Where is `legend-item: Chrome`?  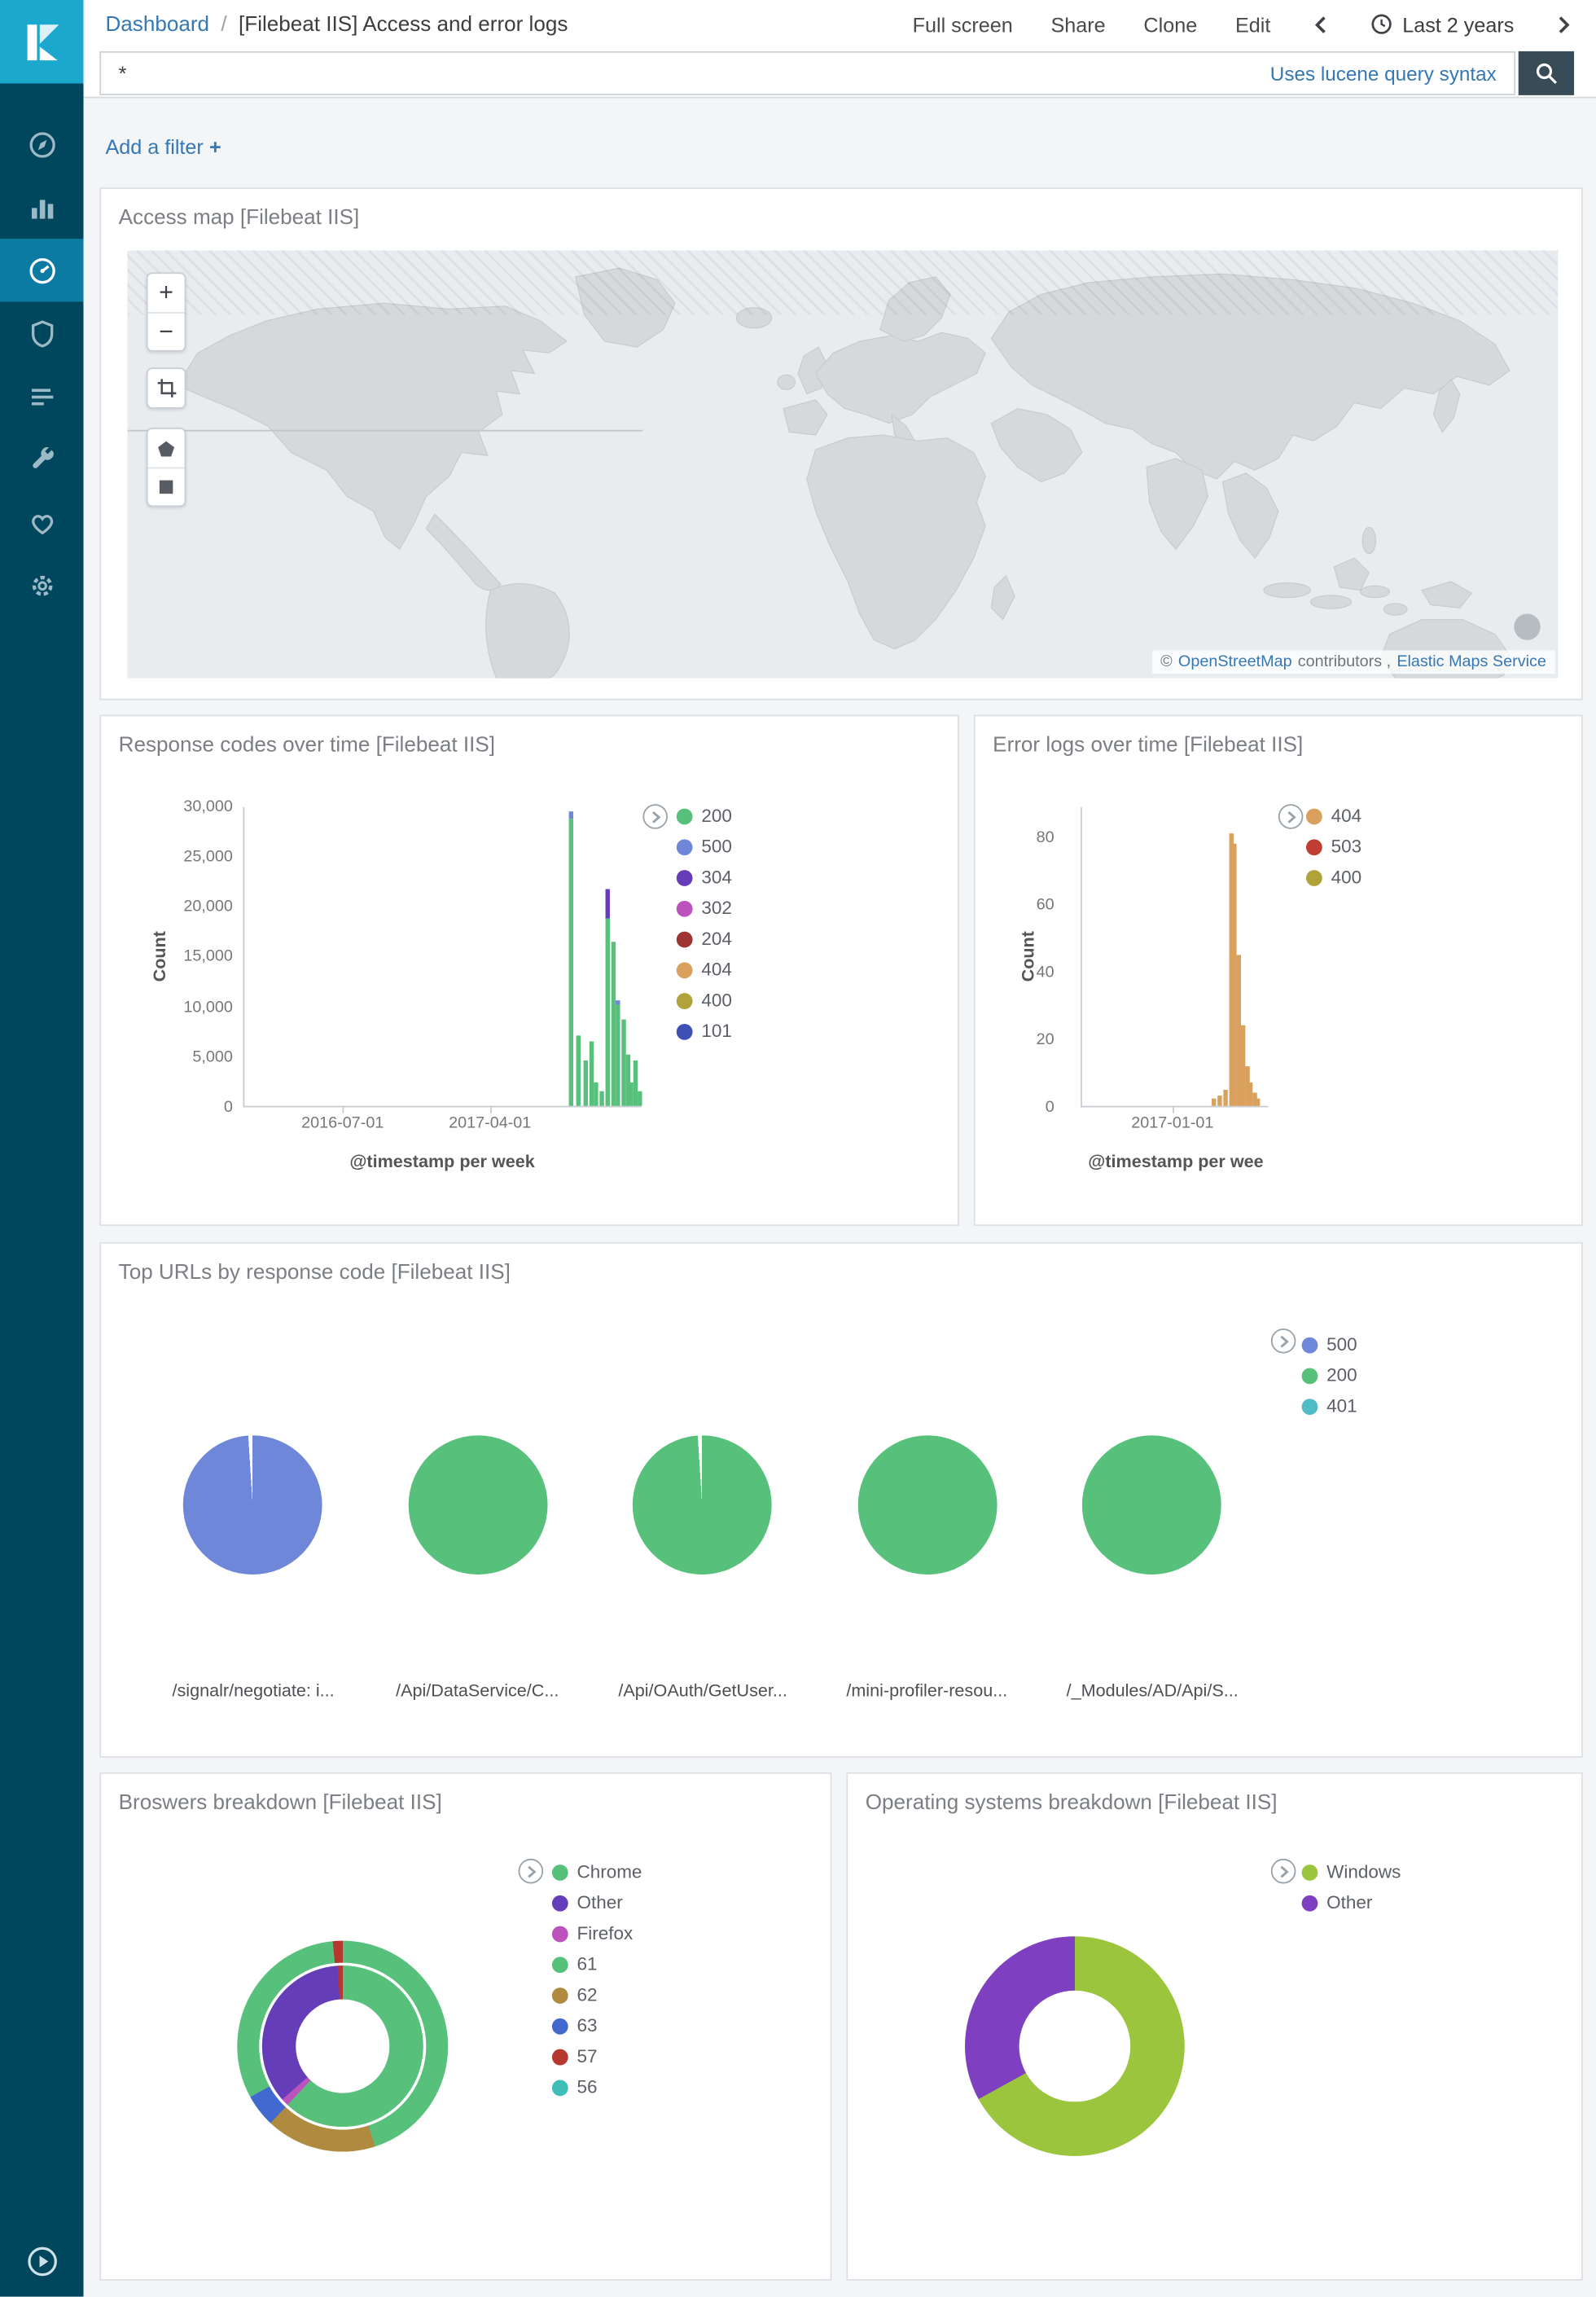 legend-item: Chrome is located at coordinates (596, 1872).